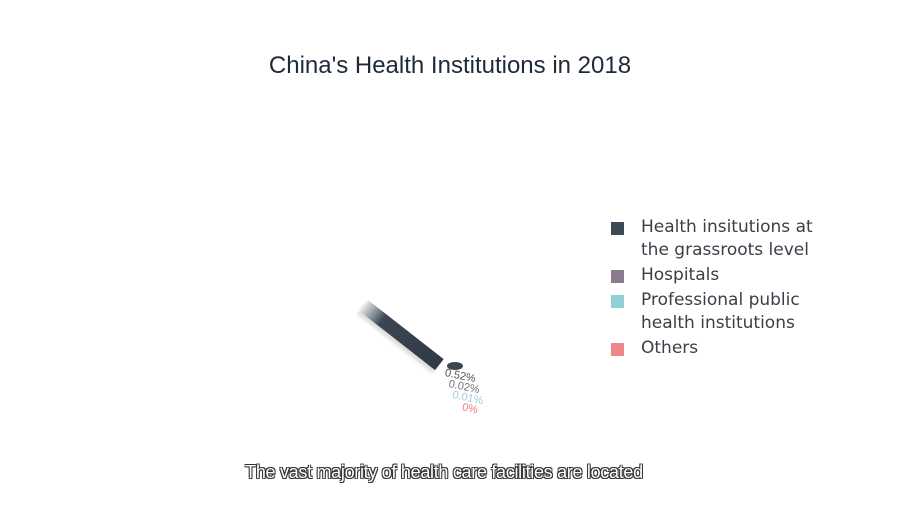 This screenshot has width=900, height=506. Describe the element at coordinates (721, 348) in the screenshot. I see `legend-item: Others` at that location.